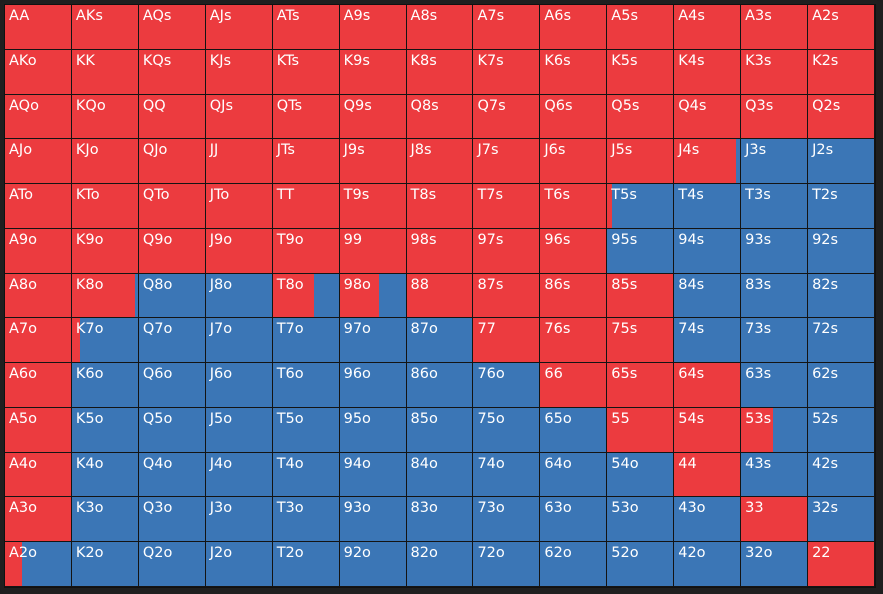 Image resolution: width=883 pixels, height=594 pixels. I want to click on hand-cell: 97s, so click(507, 251).